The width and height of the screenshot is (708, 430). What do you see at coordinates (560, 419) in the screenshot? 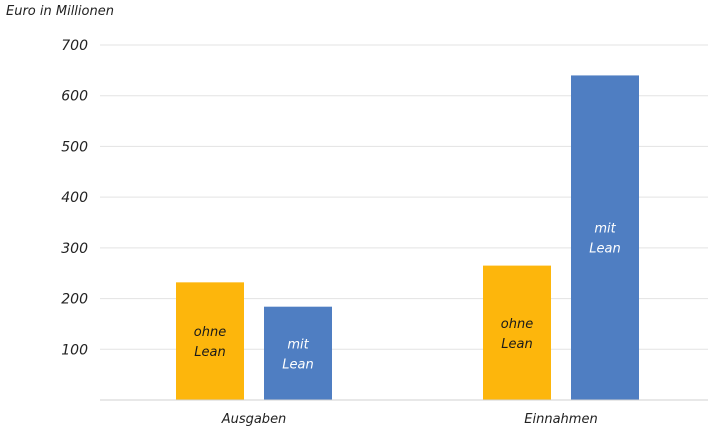
I see `x-category-label: Einnahmen` at bounding box center [560, 419].